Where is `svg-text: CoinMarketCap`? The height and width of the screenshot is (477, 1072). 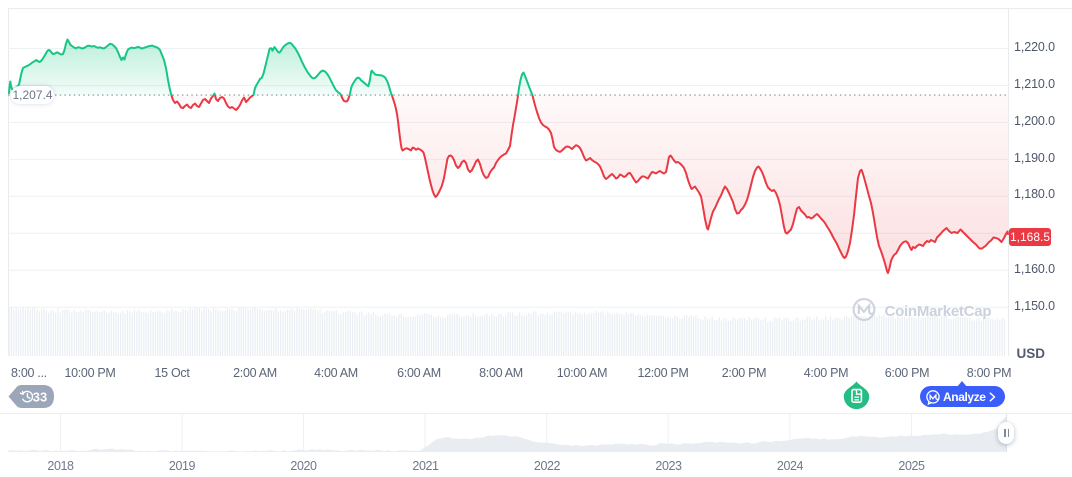
svg-text: CoinMarketCap is located at coordinates (938, 311).